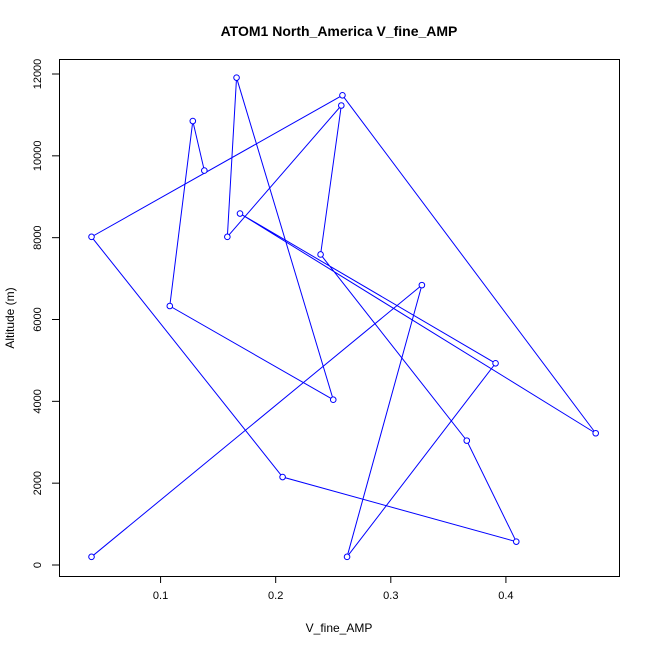 Image resolution: width=650 pixels, height=650 pixels. Describe the element at coordinates (275, 596) in the screenshot. I see `x-tick-label: 0.2` at that location.